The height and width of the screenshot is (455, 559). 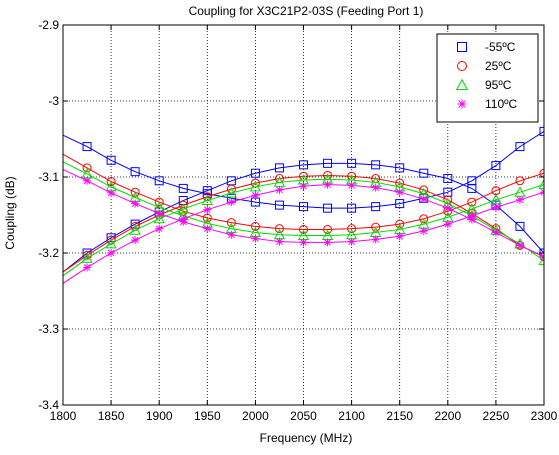 What do you see at coordinates (159, 416) in the screenshot?
I see `x-tick-label: 1900` at bounding box center [159, 416].